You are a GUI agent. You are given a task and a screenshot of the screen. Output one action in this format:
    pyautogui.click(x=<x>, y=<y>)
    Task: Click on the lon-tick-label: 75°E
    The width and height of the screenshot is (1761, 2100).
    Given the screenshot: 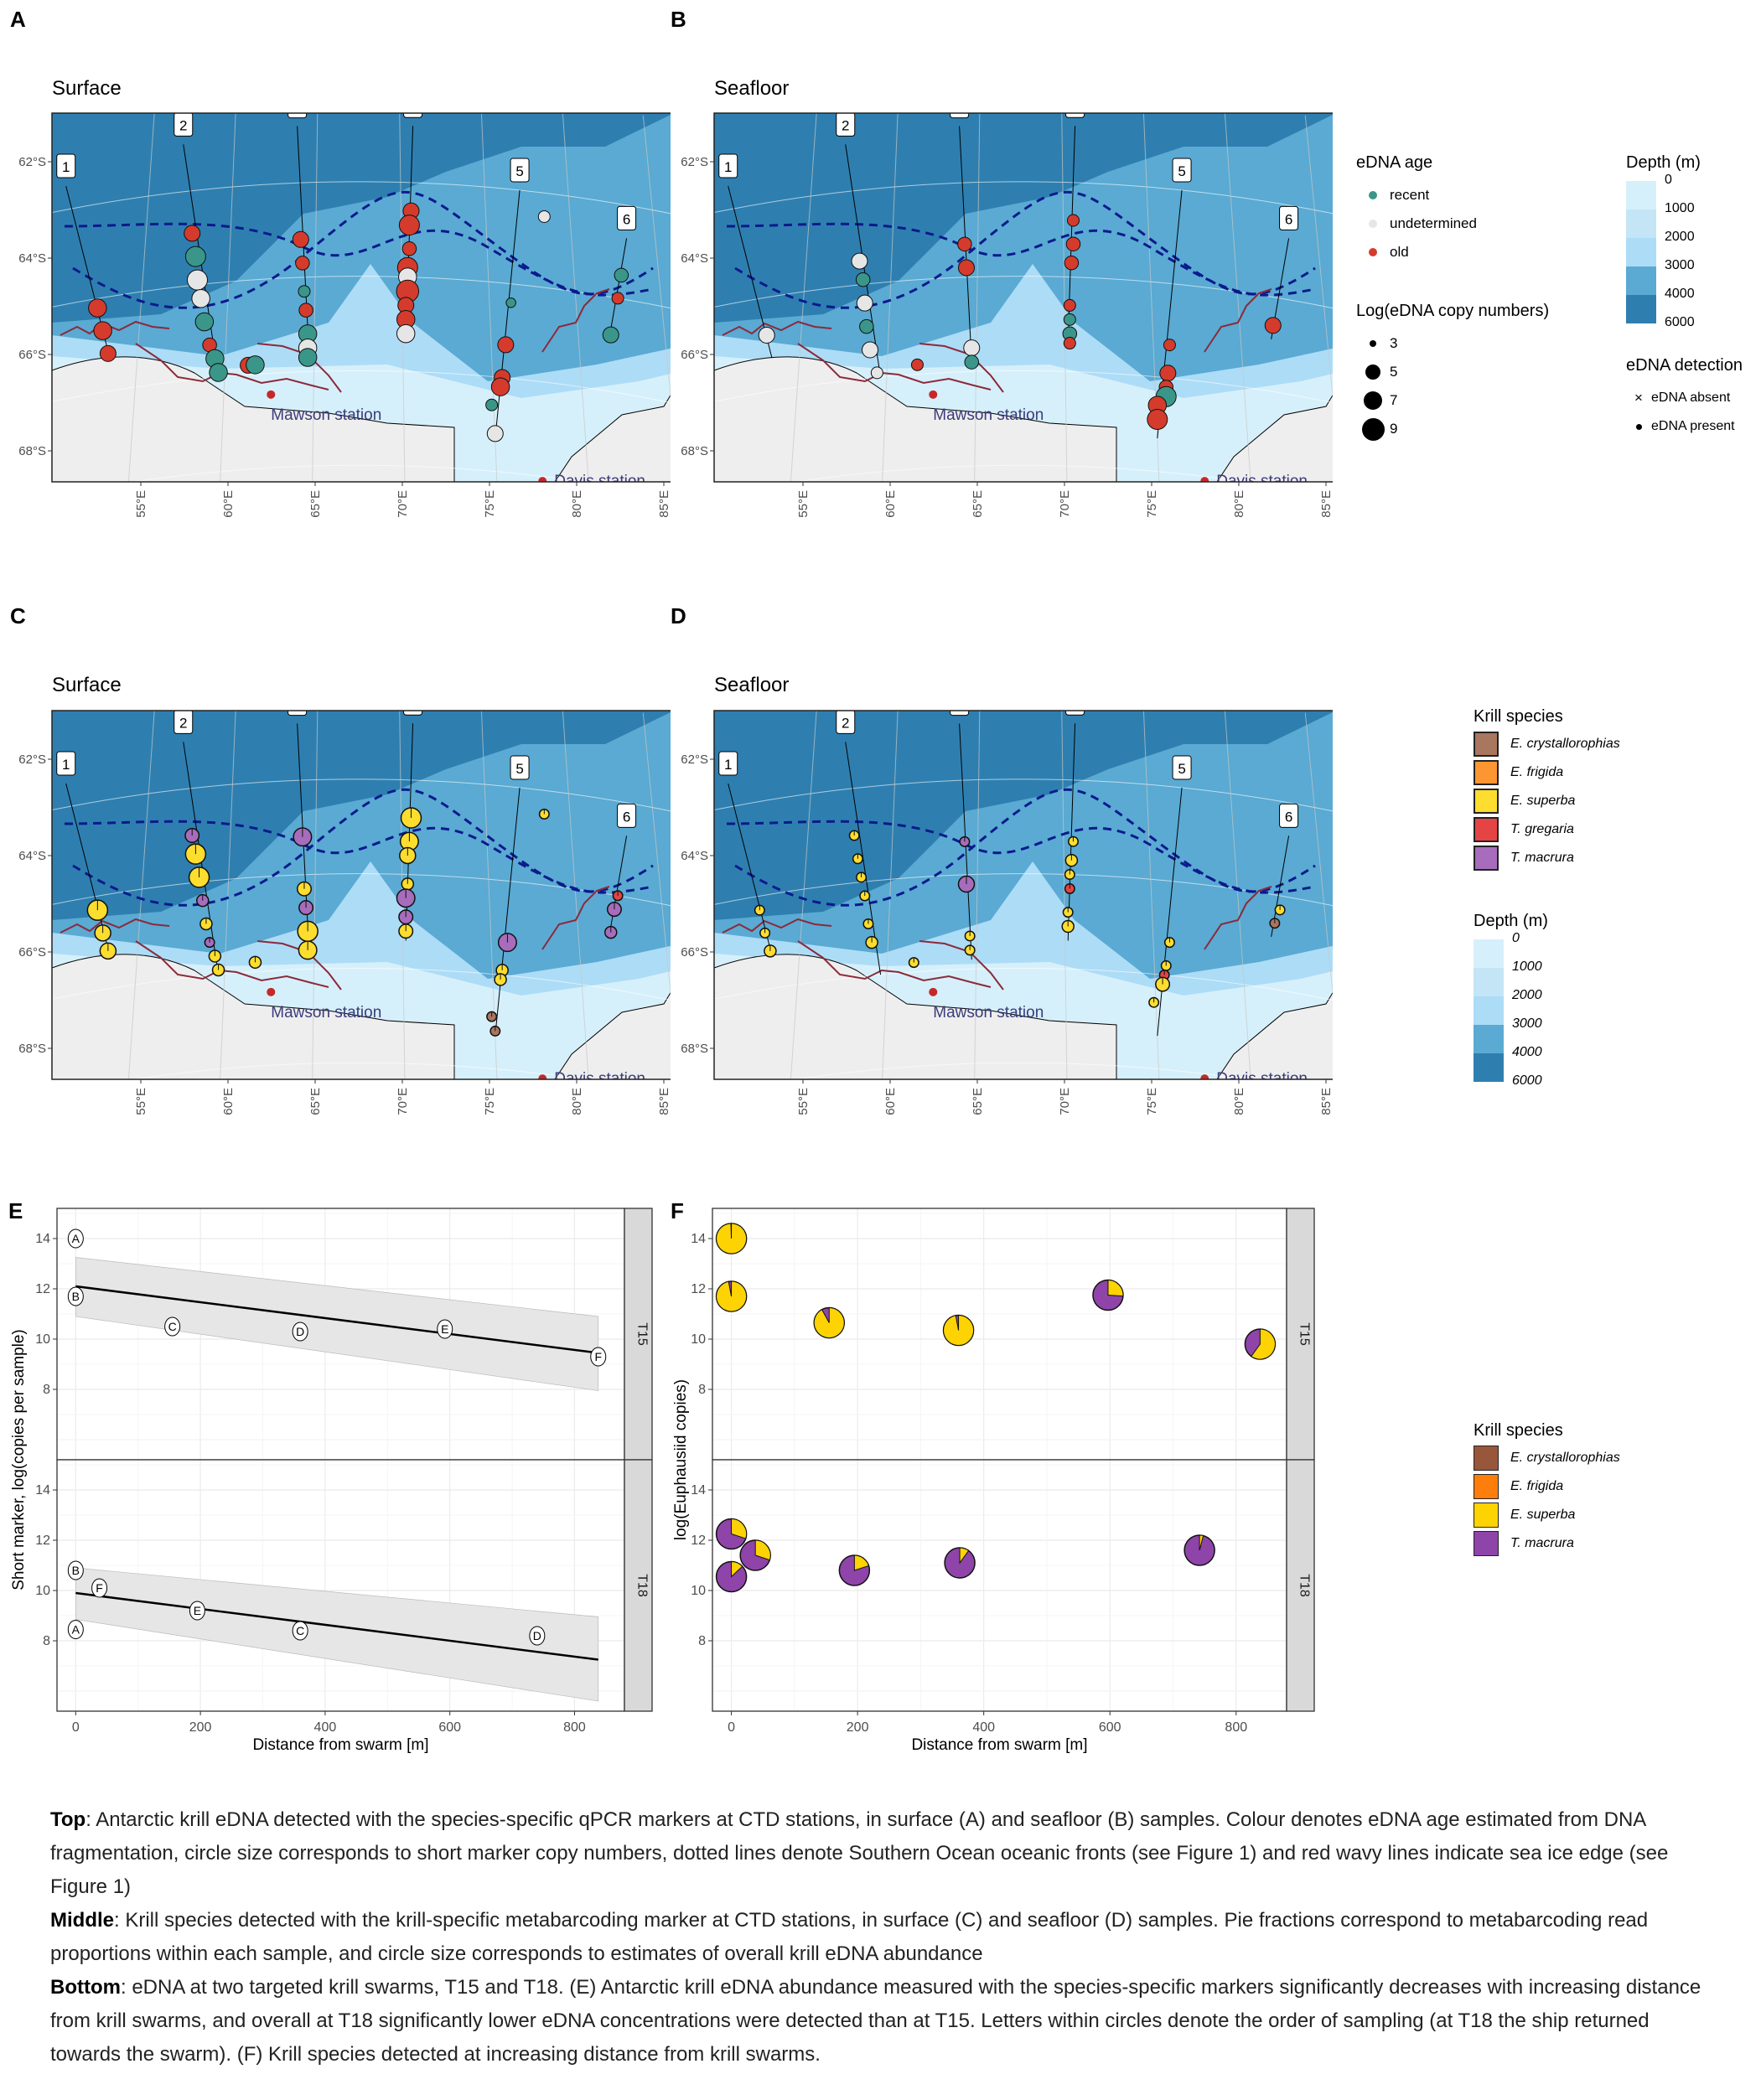 What is the action you would take?
    pyautogui.click(x=490, y=1101)
    